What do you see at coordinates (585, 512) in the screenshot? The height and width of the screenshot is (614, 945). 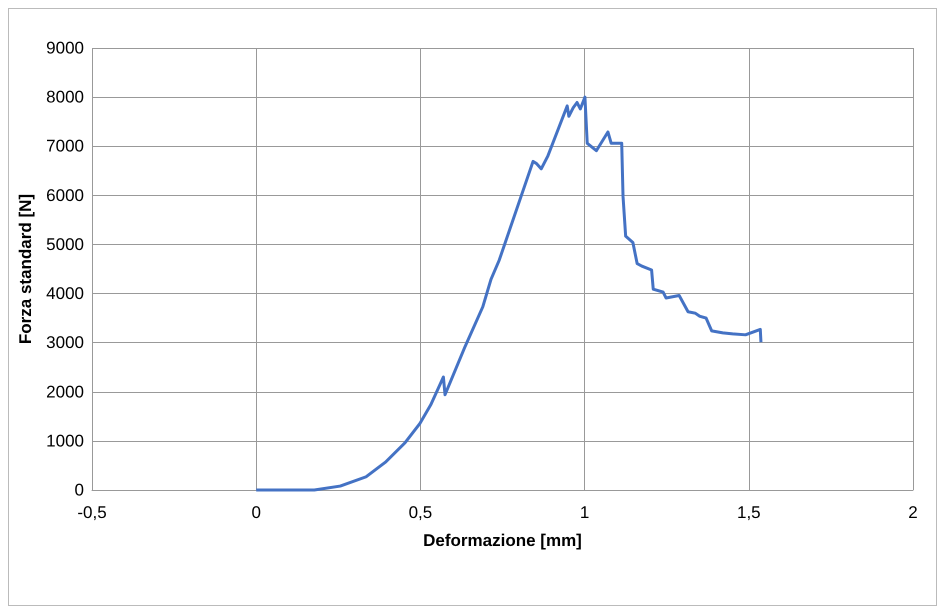 I see `x-tick-label: 1` at bounding box center [585, 512].